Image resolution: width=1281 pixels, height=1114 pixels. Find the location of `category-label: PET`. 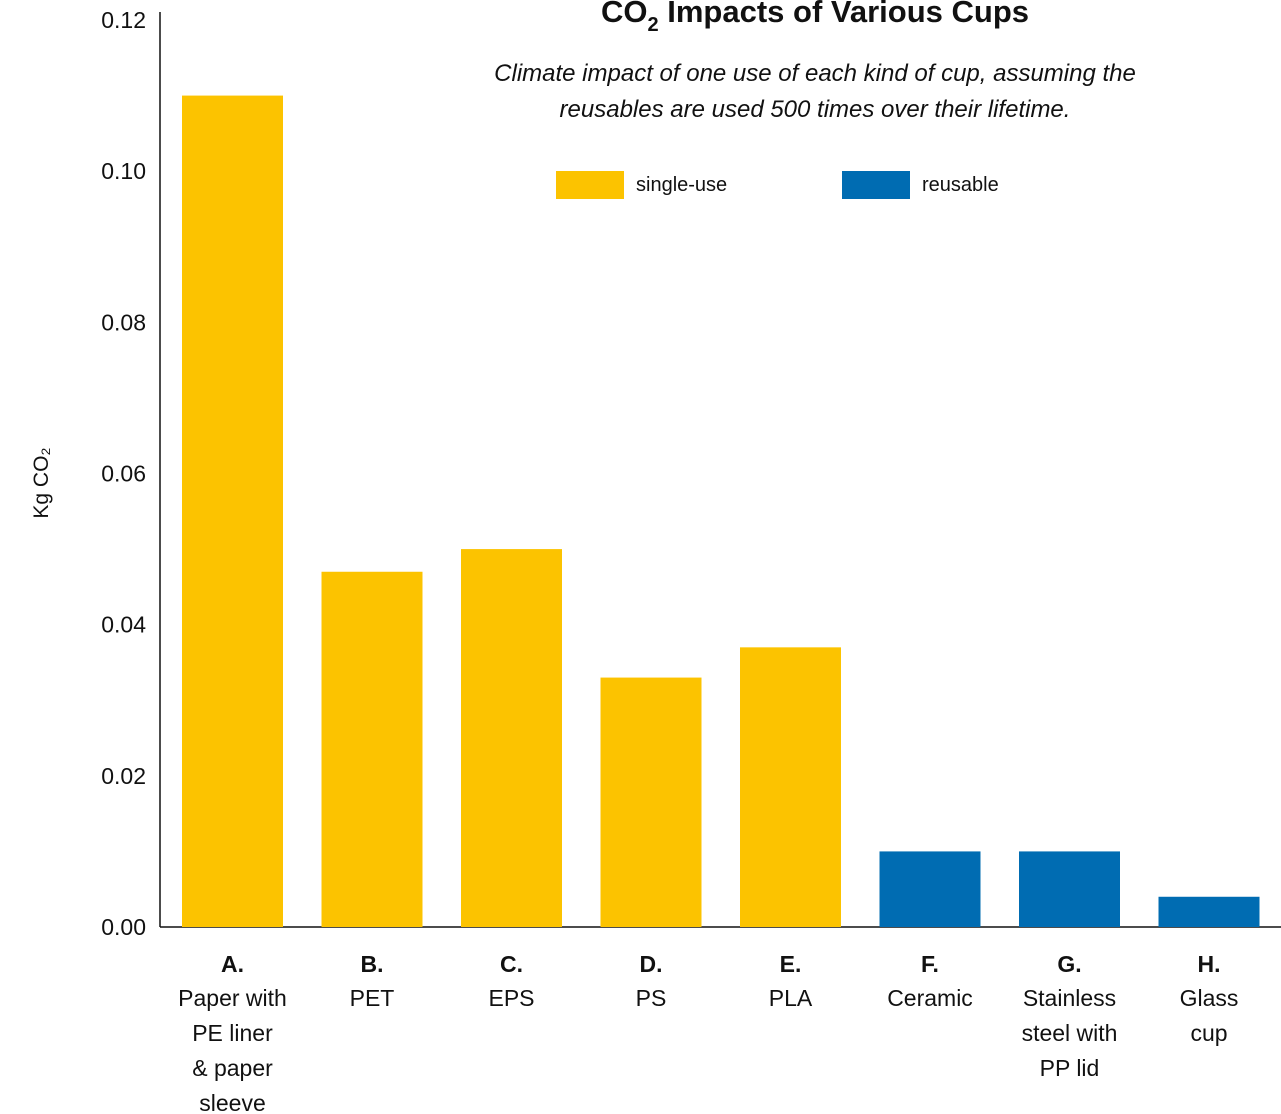

category-label: PET is located at coordinates (372, 998).